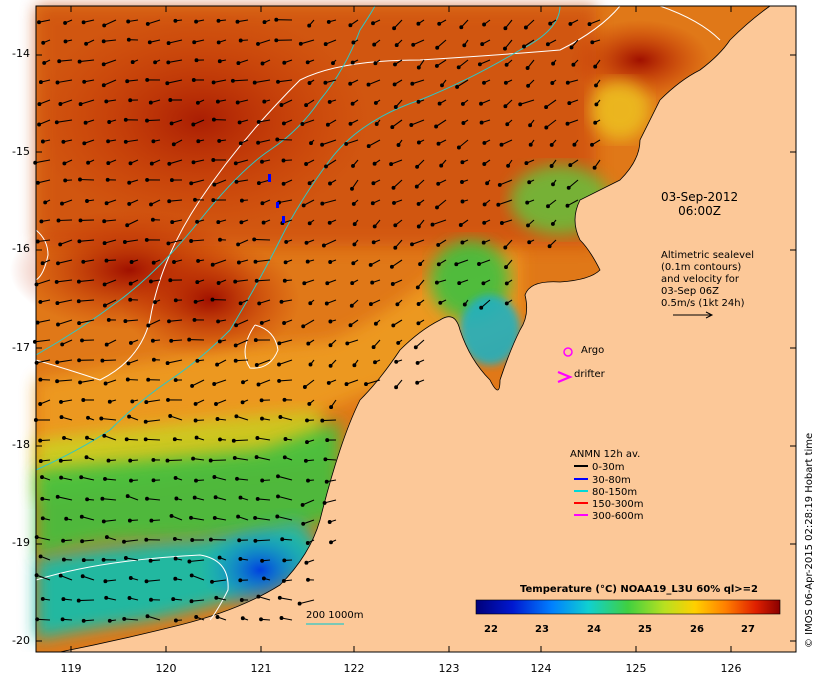  What do you see at coordinates (809, 540) in the screenshot?
I see `credit-text: © IMOS 06-Apr-2015 02:28:19 Hobart time` at bounding box center [809, 540].